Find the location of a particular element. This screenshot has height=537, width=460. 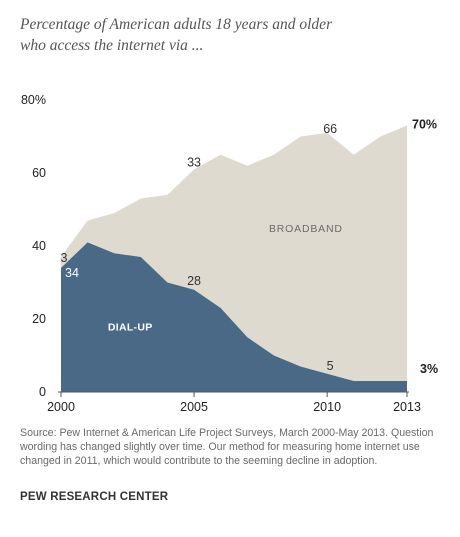

data-label: 5 is located at coordinates (330, 366).